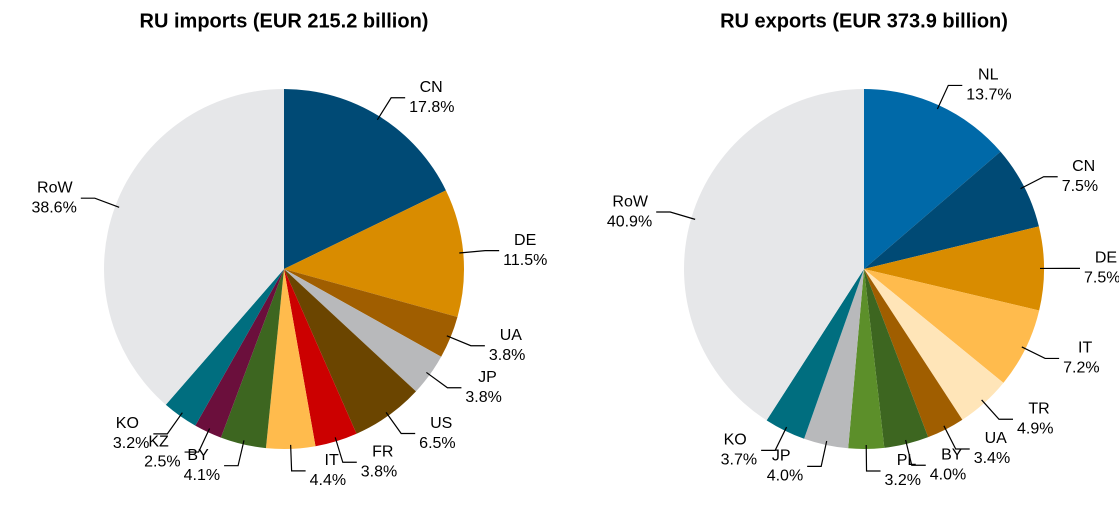 The width and height of the screenshot is (1119, 517). I want to click on chart-title: RU imports (EUR 215.2 billion), so click(284, 21).